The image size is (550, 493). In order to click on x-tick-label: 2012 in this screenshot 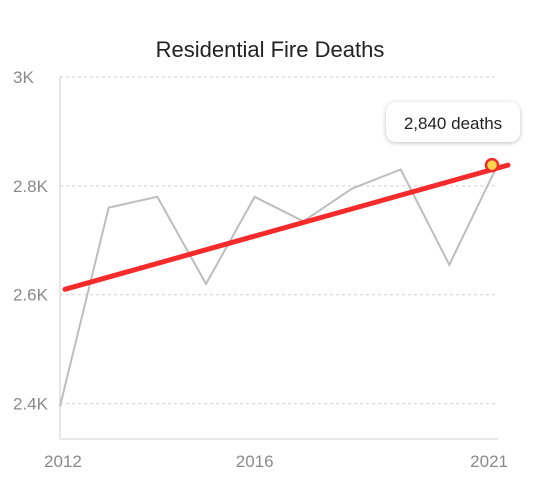, I will do `click(63, 461)`.